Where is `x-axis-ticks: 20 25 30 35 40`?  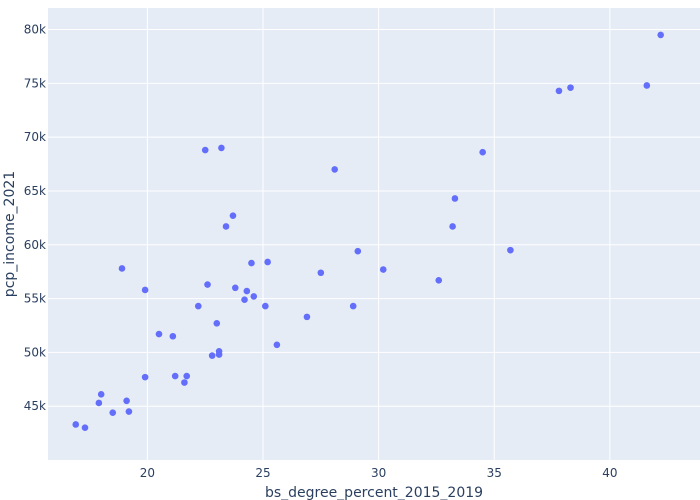 x-axis-ticks: 20 25 30 35 40 is located at coordinates (379, 473).